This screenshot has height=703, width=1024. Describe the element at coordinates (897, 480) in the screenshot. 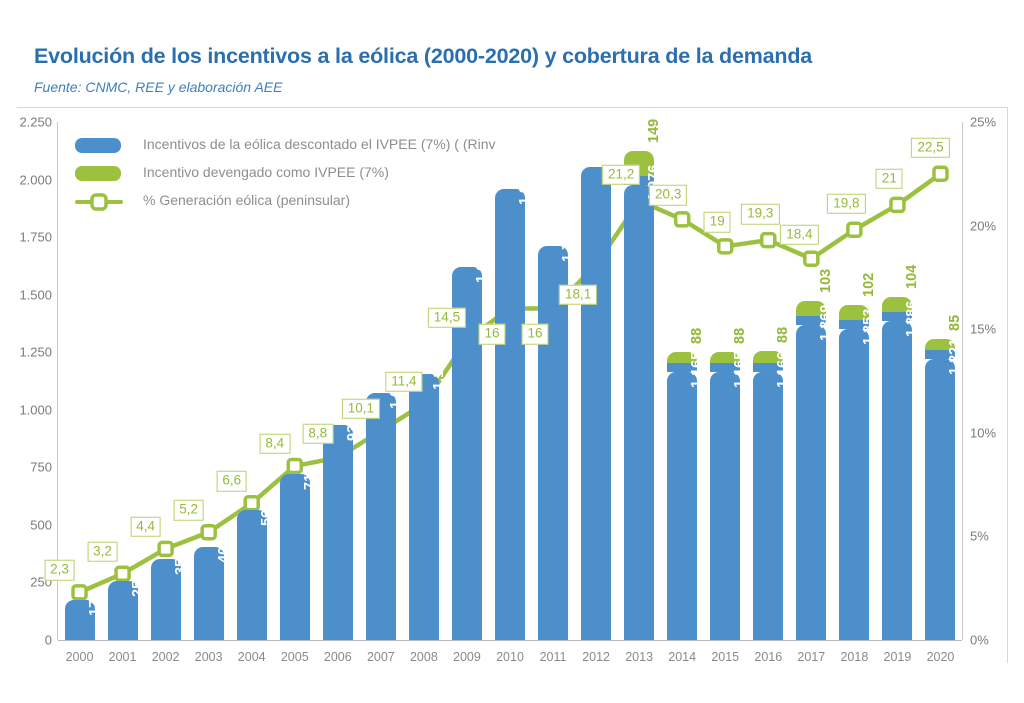

I see `bar-incentivos-2019` at that location.